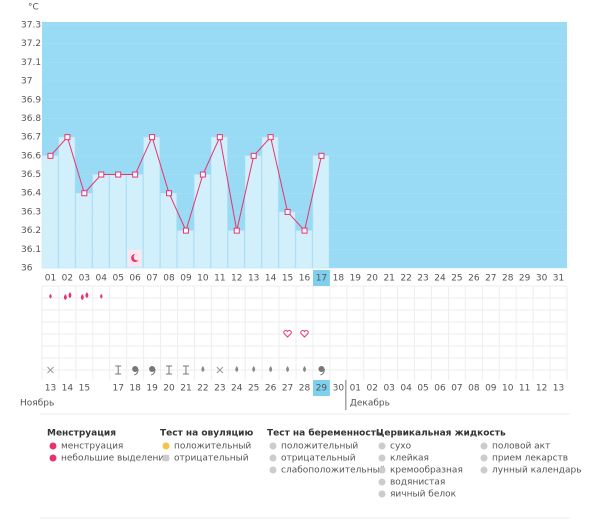 Image resolution: width=600 pixels, height=522 pixels. Describe the element at coordinates (541, 389) in the screenshot. I see `date-label: 12` at that location.